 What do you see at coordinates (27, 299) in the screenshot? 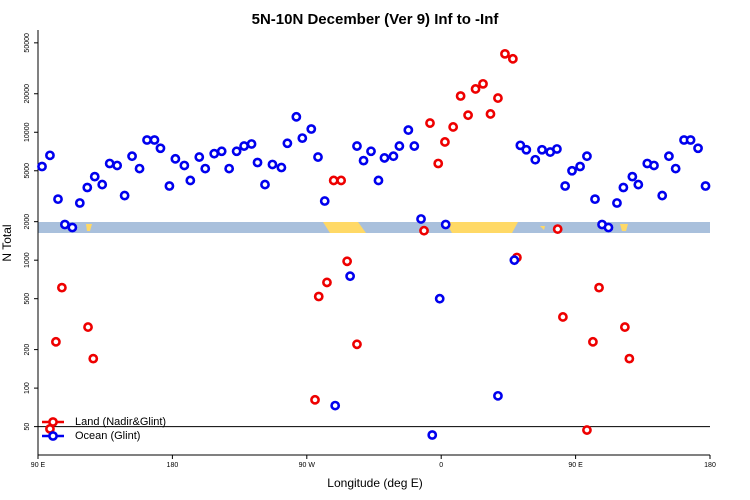
I see `y-tick-label: 500` at bounding box center [27, 299].